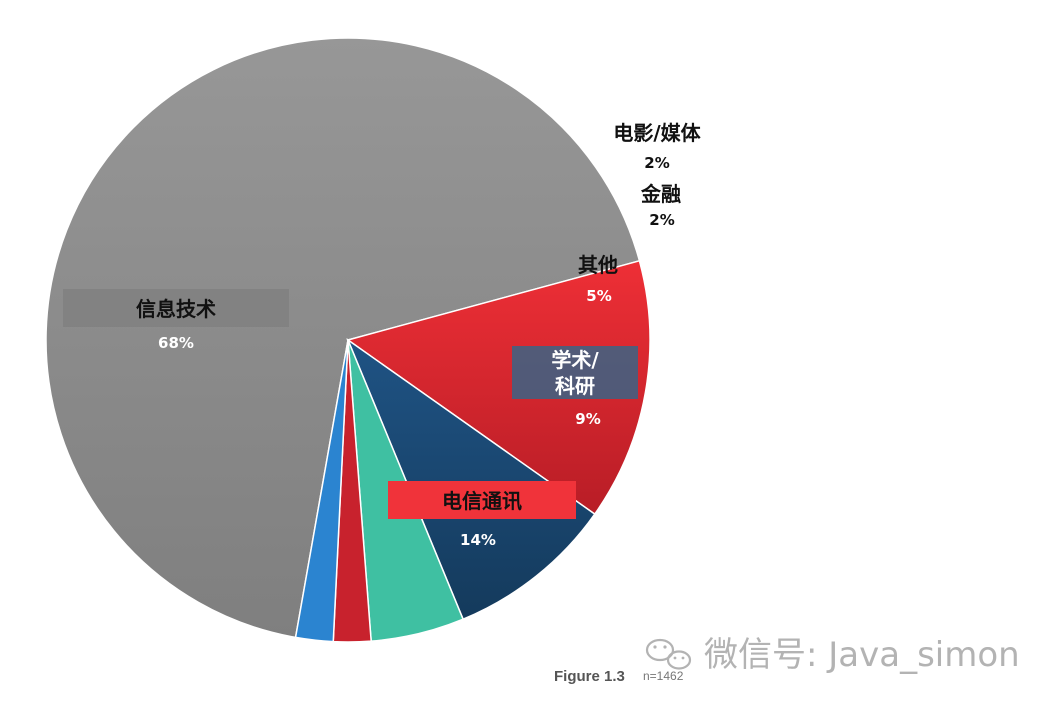 This screenshot has height=708, width=1064. Describe the element at coordinates (660, 194) in the screenshot. I see `slice-label-finance: 金融` at that location.